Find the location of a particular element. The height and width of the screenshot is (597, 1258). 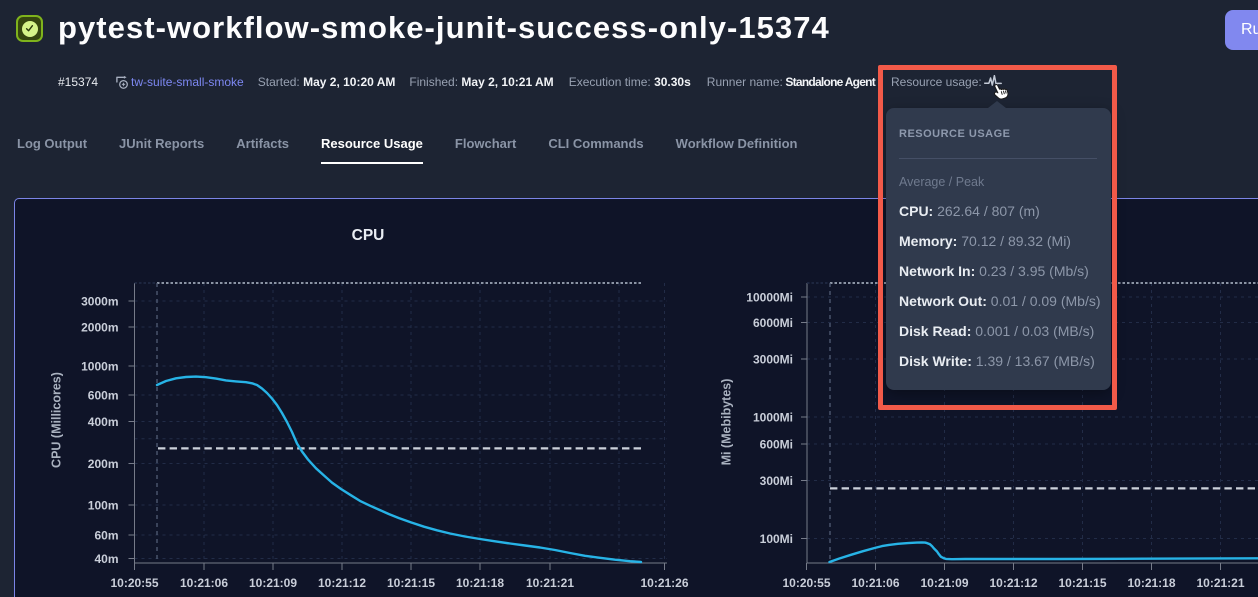

svg-text: 6000Mi is located at coordinates (773, 323).